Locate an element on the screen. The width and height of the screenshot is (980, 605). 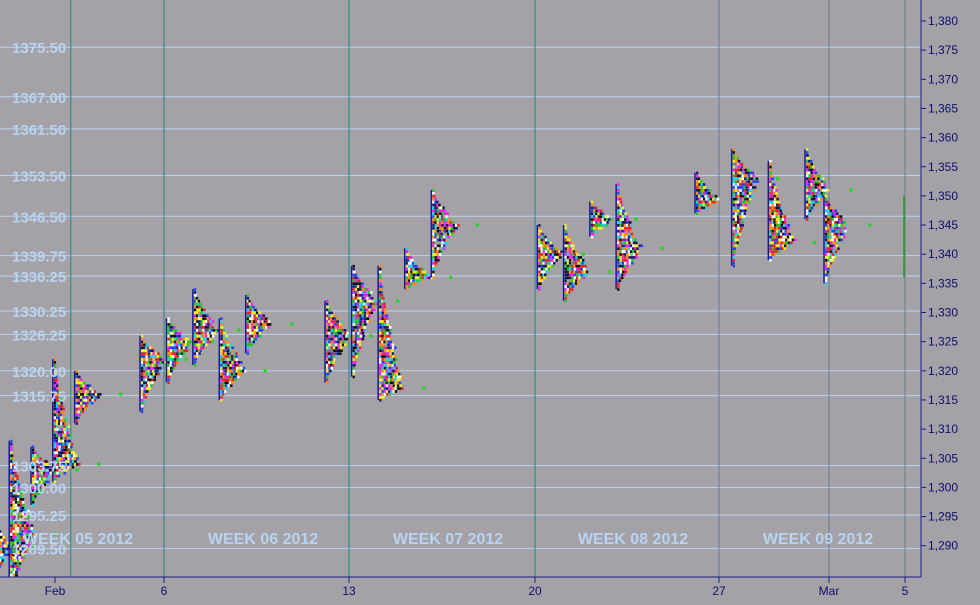
vwap-dot is located at coordinates (583, 254).